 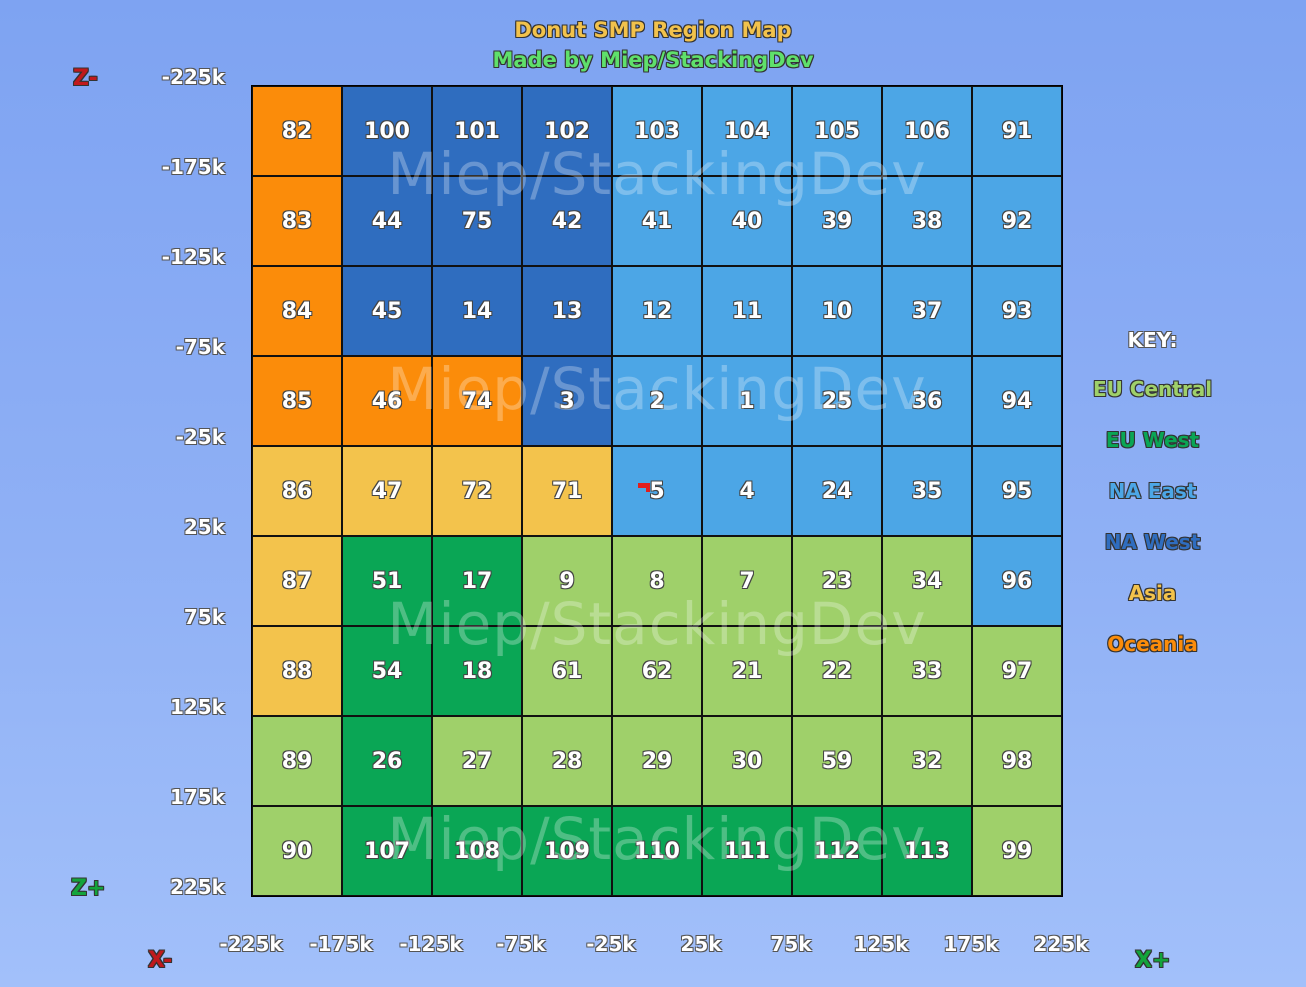 I want to click on region-cell: 98, so click(x=1017, y=761).